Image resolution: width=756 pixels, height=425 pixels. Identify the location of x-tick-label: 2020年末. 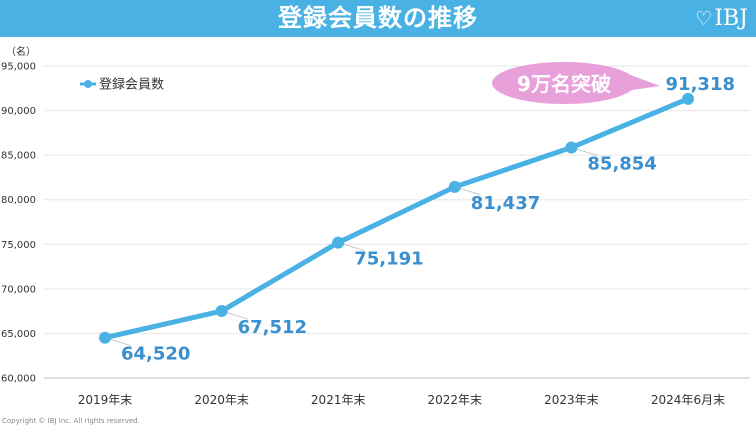
(221, 400).